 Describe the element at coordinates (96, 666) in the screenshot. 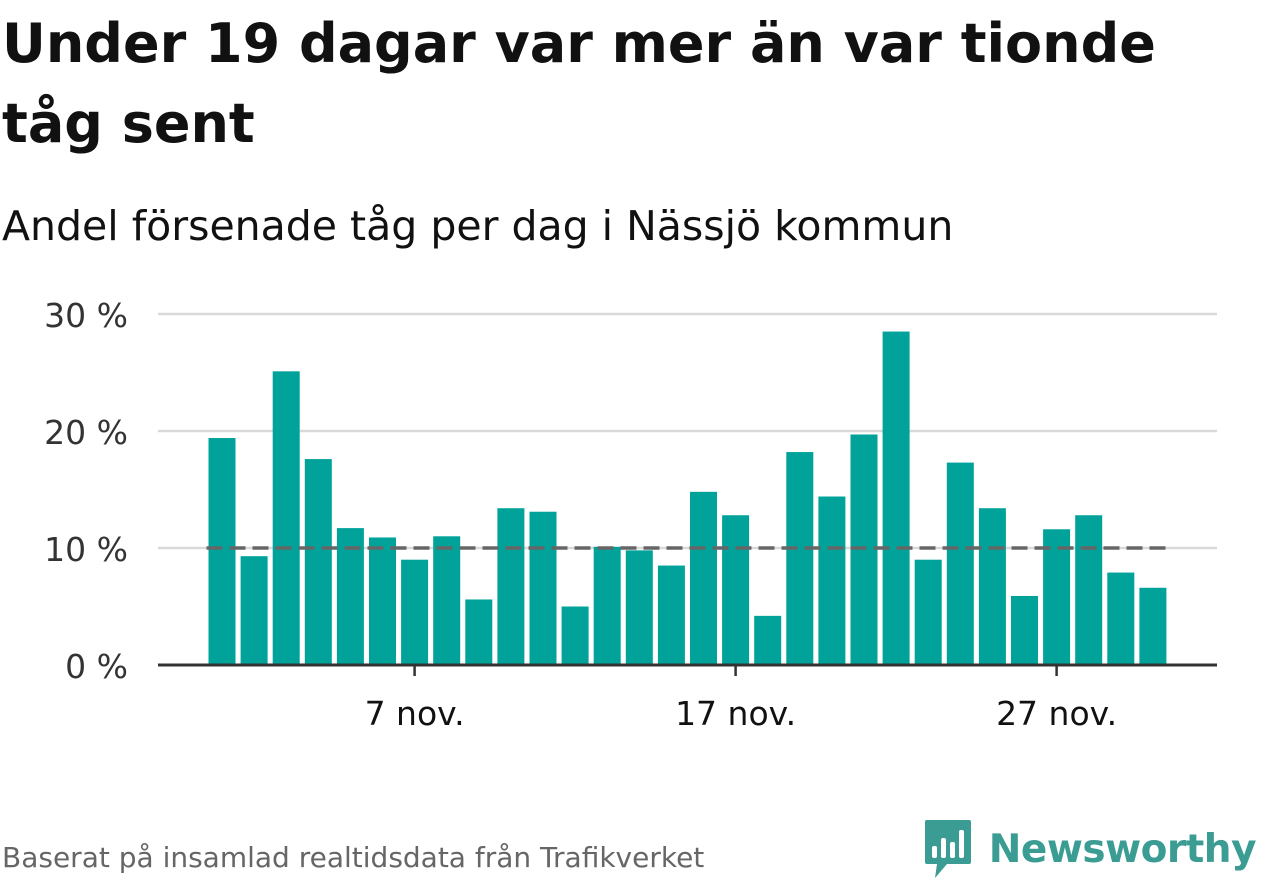

I see `y-tick-label: 0 %` at that location.